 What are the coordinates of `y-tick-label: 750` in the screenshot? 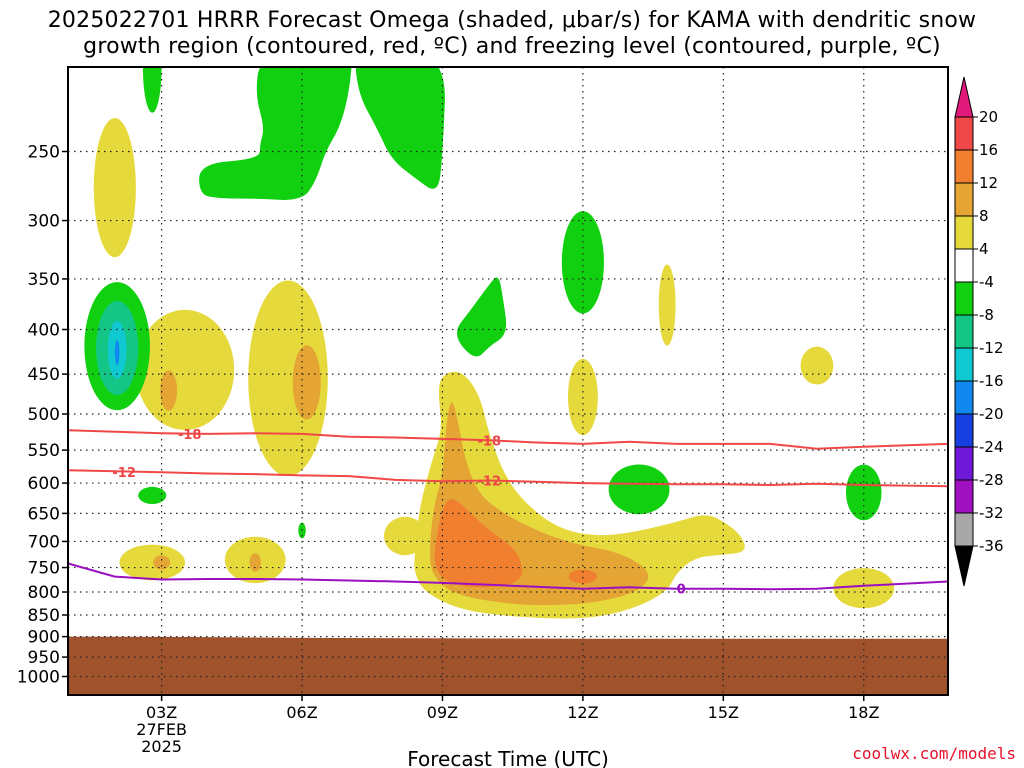 It's located at (44, 569).